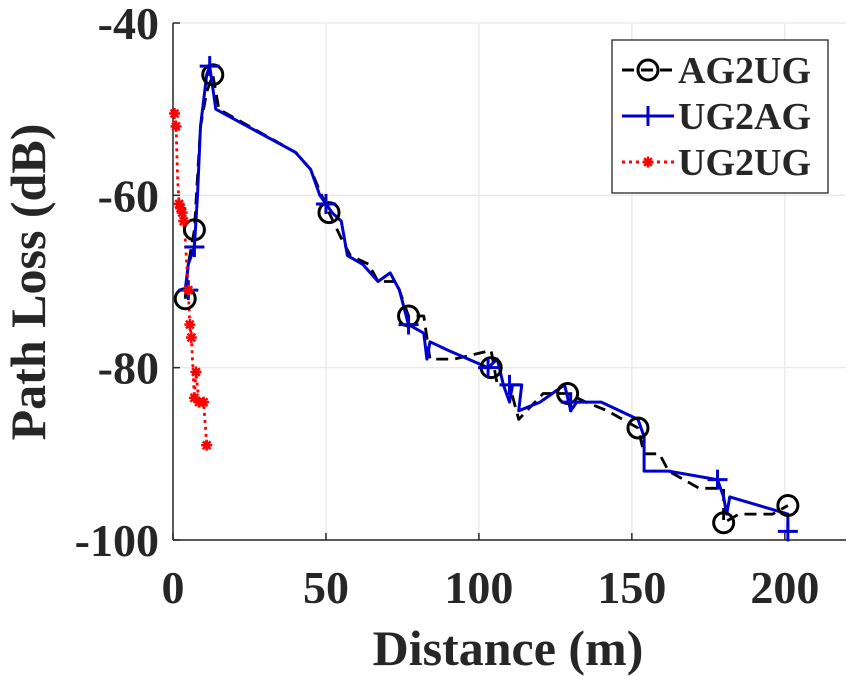 Image resolution: width=849 pixels, height=676 pixels. What do you see at coordinates (784, 587) in the screenshot?
I see `x-tick-label: 200` at bounding box center [784, 587].